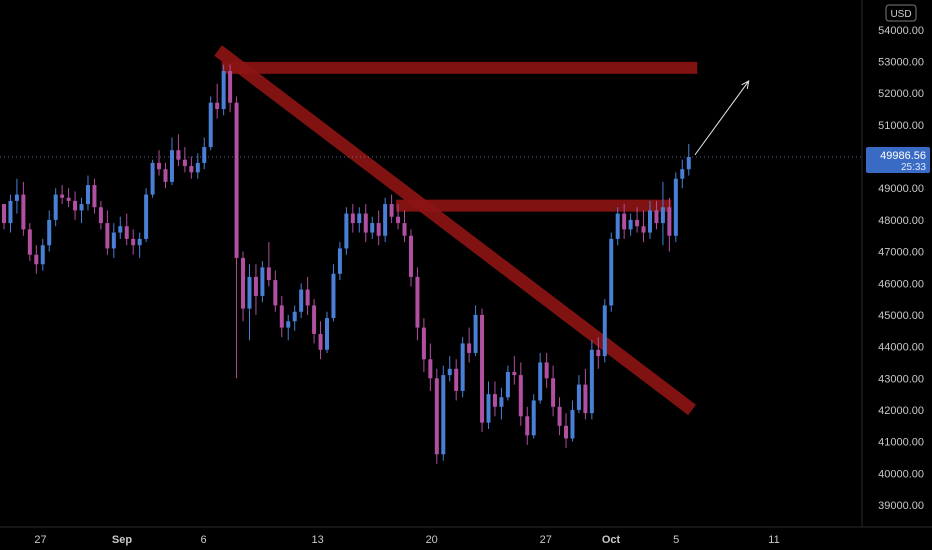 The image size is (932, 550). Describe the element at coordinates (722, 118) in the screenshot. I see `target-arrow` at that location.